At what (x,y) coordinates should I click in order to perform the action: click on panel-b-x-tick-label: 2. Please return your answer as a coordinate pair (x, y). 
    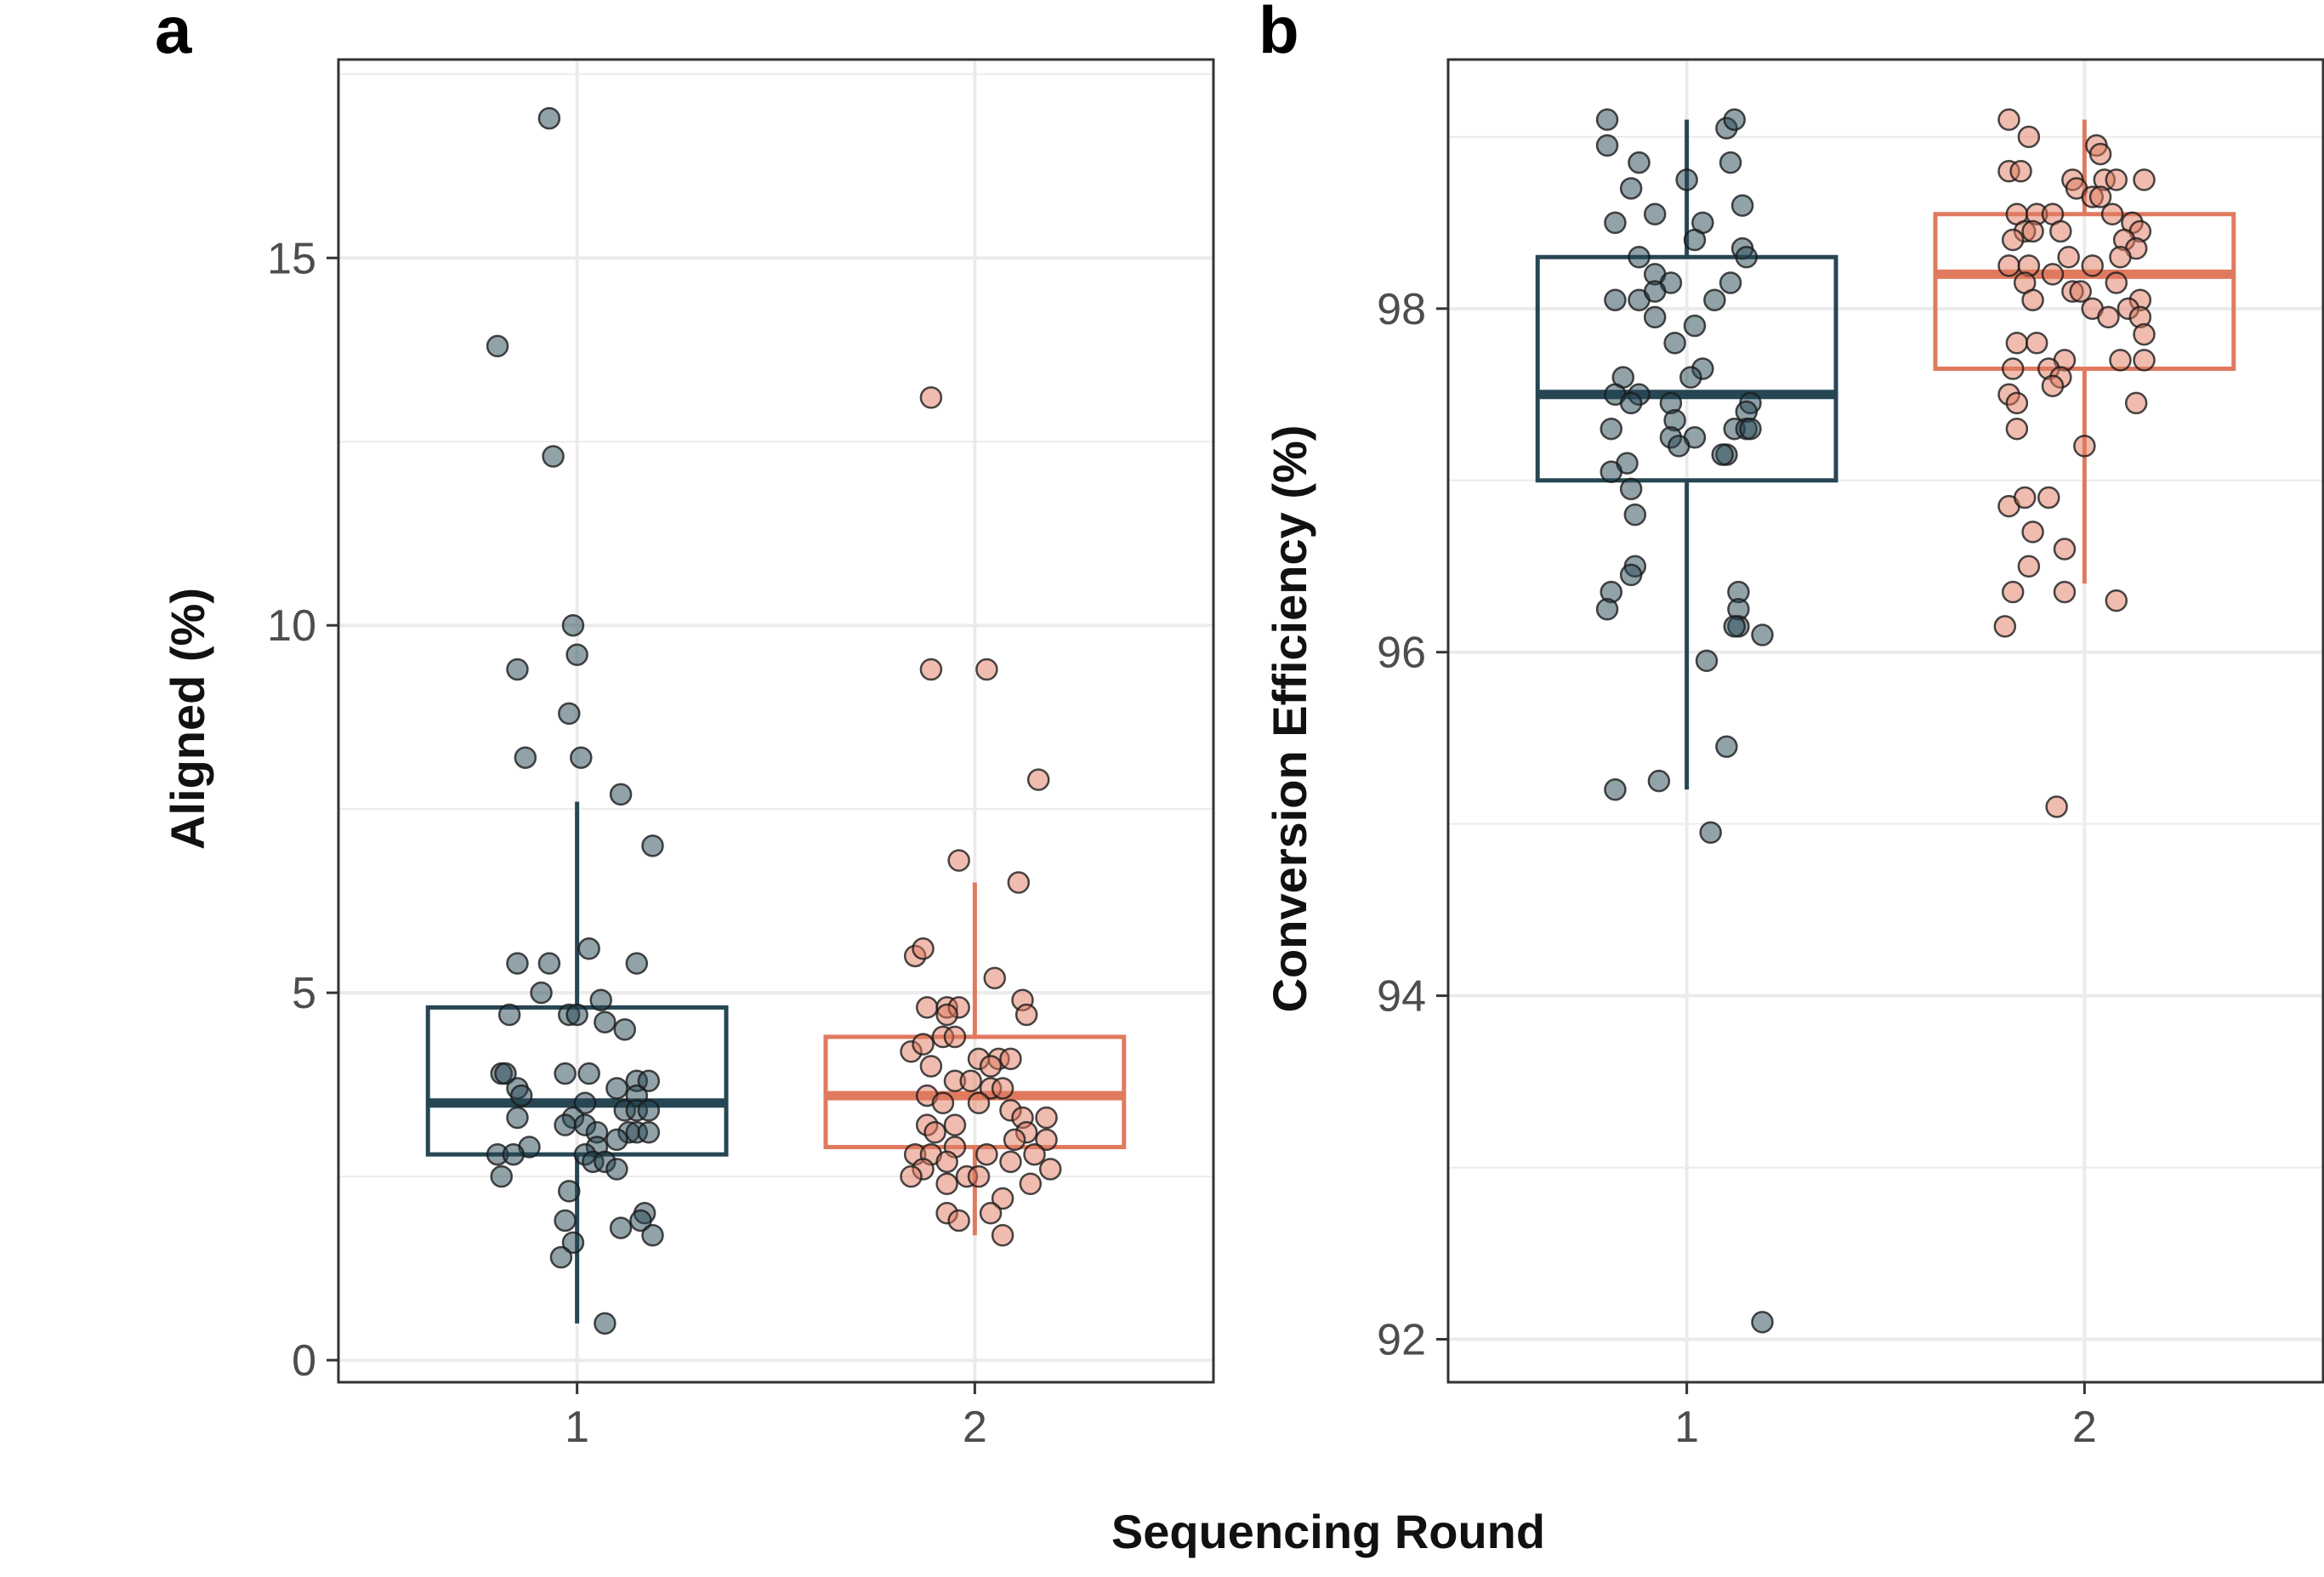
    Looking at the image, I should click on (2084, 1427).